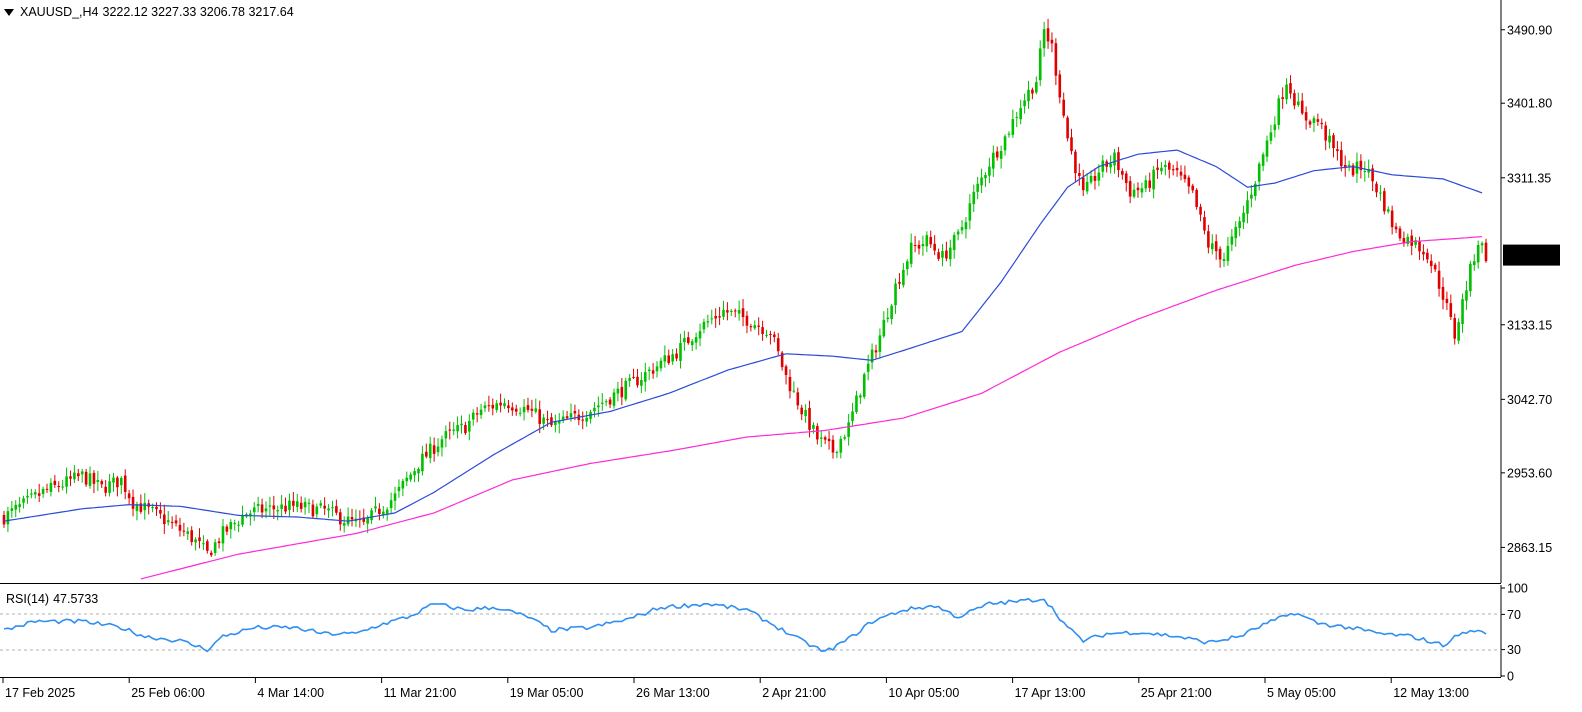  What do you see at coordinates (547, 693) in the screenshot?
I see `time-tick-label: 19 Mar 05:00` at bounding box center [547, 693].